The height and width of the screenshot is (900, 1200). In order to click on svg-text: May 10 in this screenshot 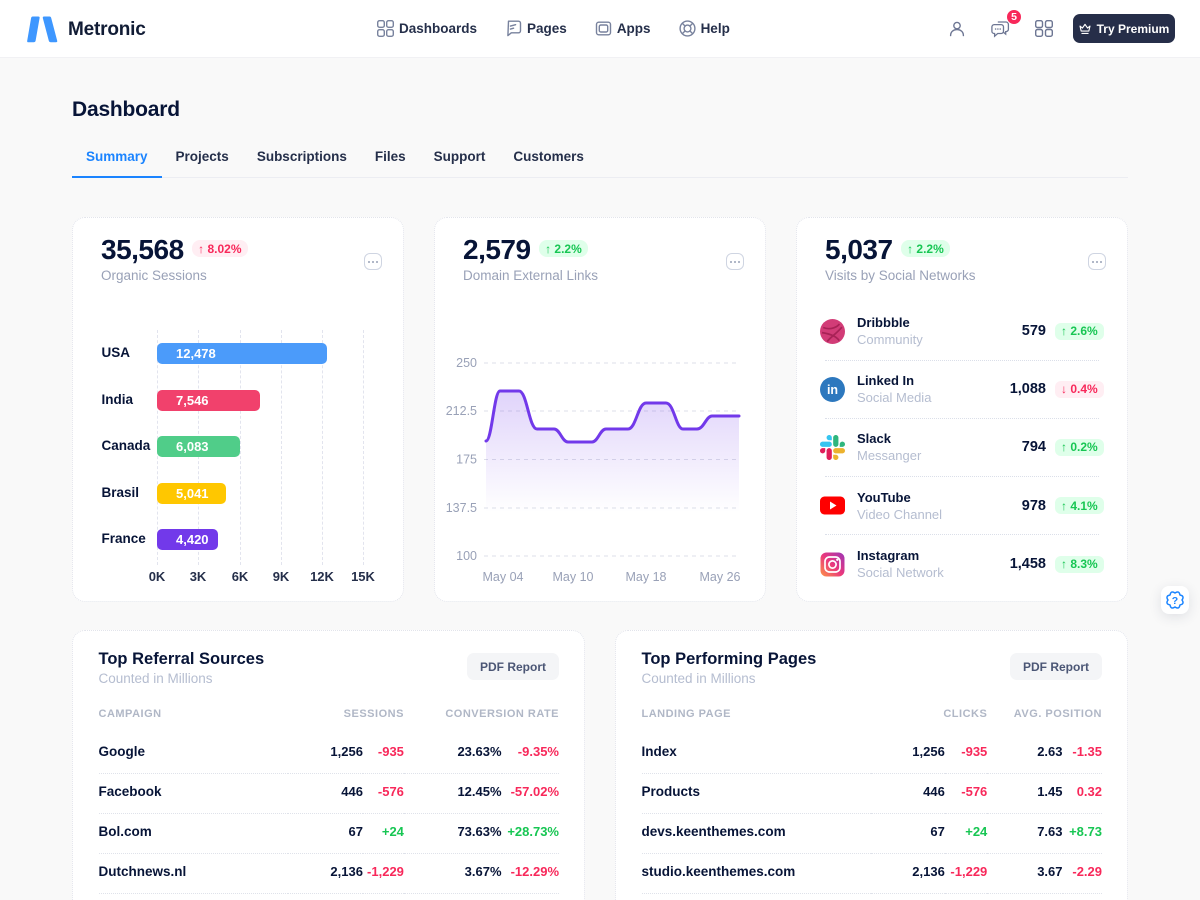, I will do `click(573, 577)`.